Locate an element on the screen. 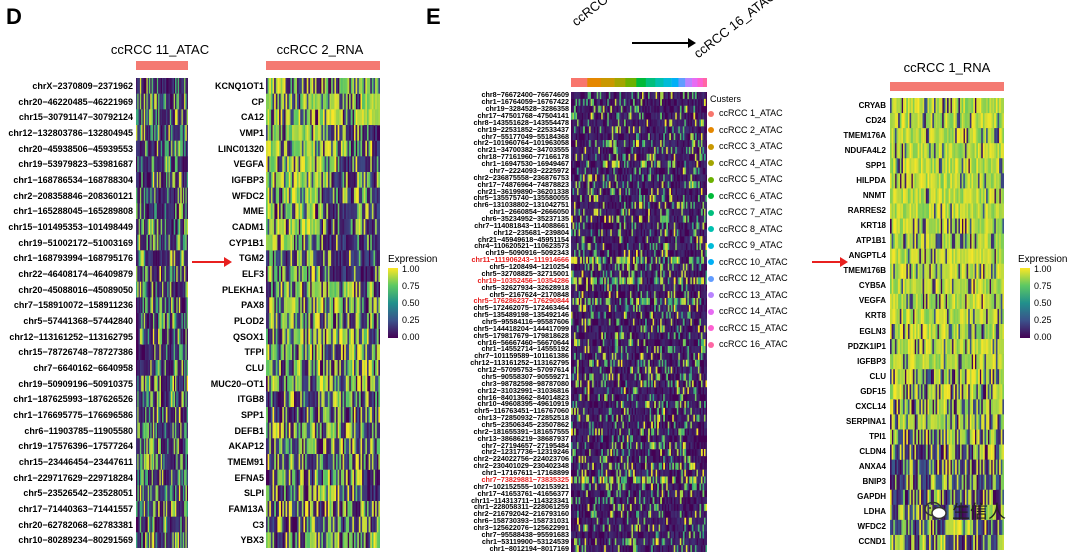  e-atac-row-label: chr11−114313711−114323341 is located at coordinates (520, 500).